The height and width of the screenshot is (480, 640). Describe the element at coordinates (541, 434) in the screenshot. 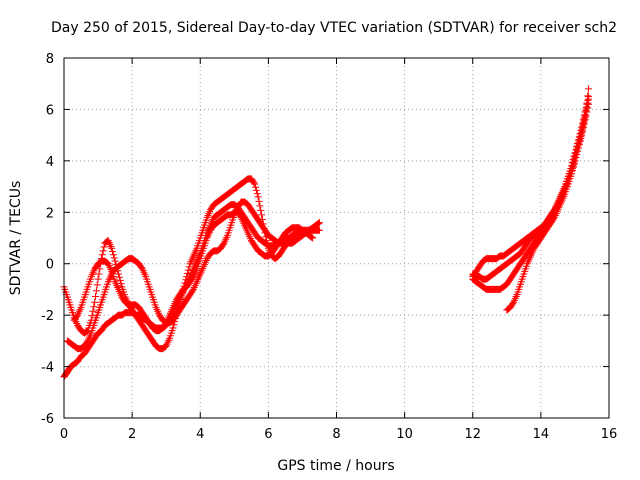

I see `x-tick-label: 14` at that location.